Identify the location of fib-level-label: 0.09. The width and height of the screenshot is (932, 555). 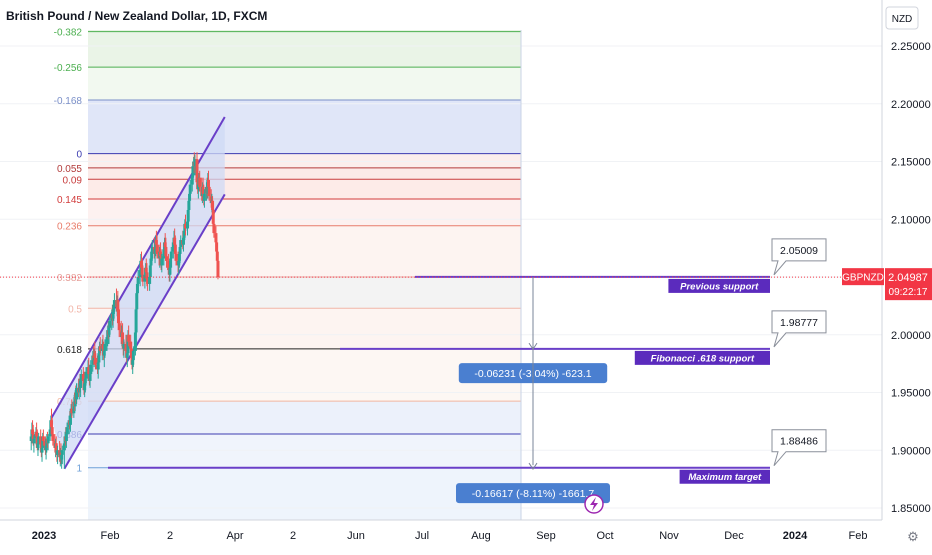
(73, 180).